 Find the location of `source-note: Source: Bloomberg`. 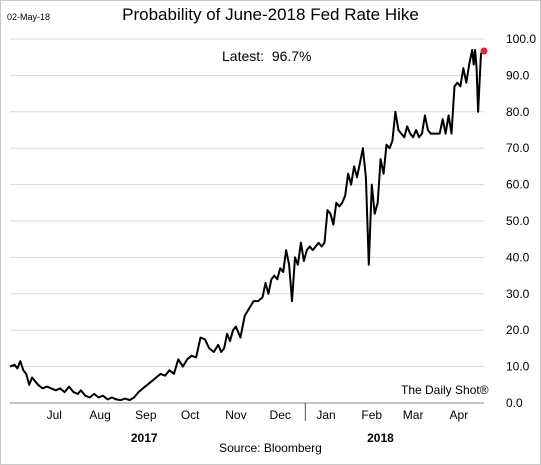

source-note: Source: Bloomberg is located at coordinates (270, 448).